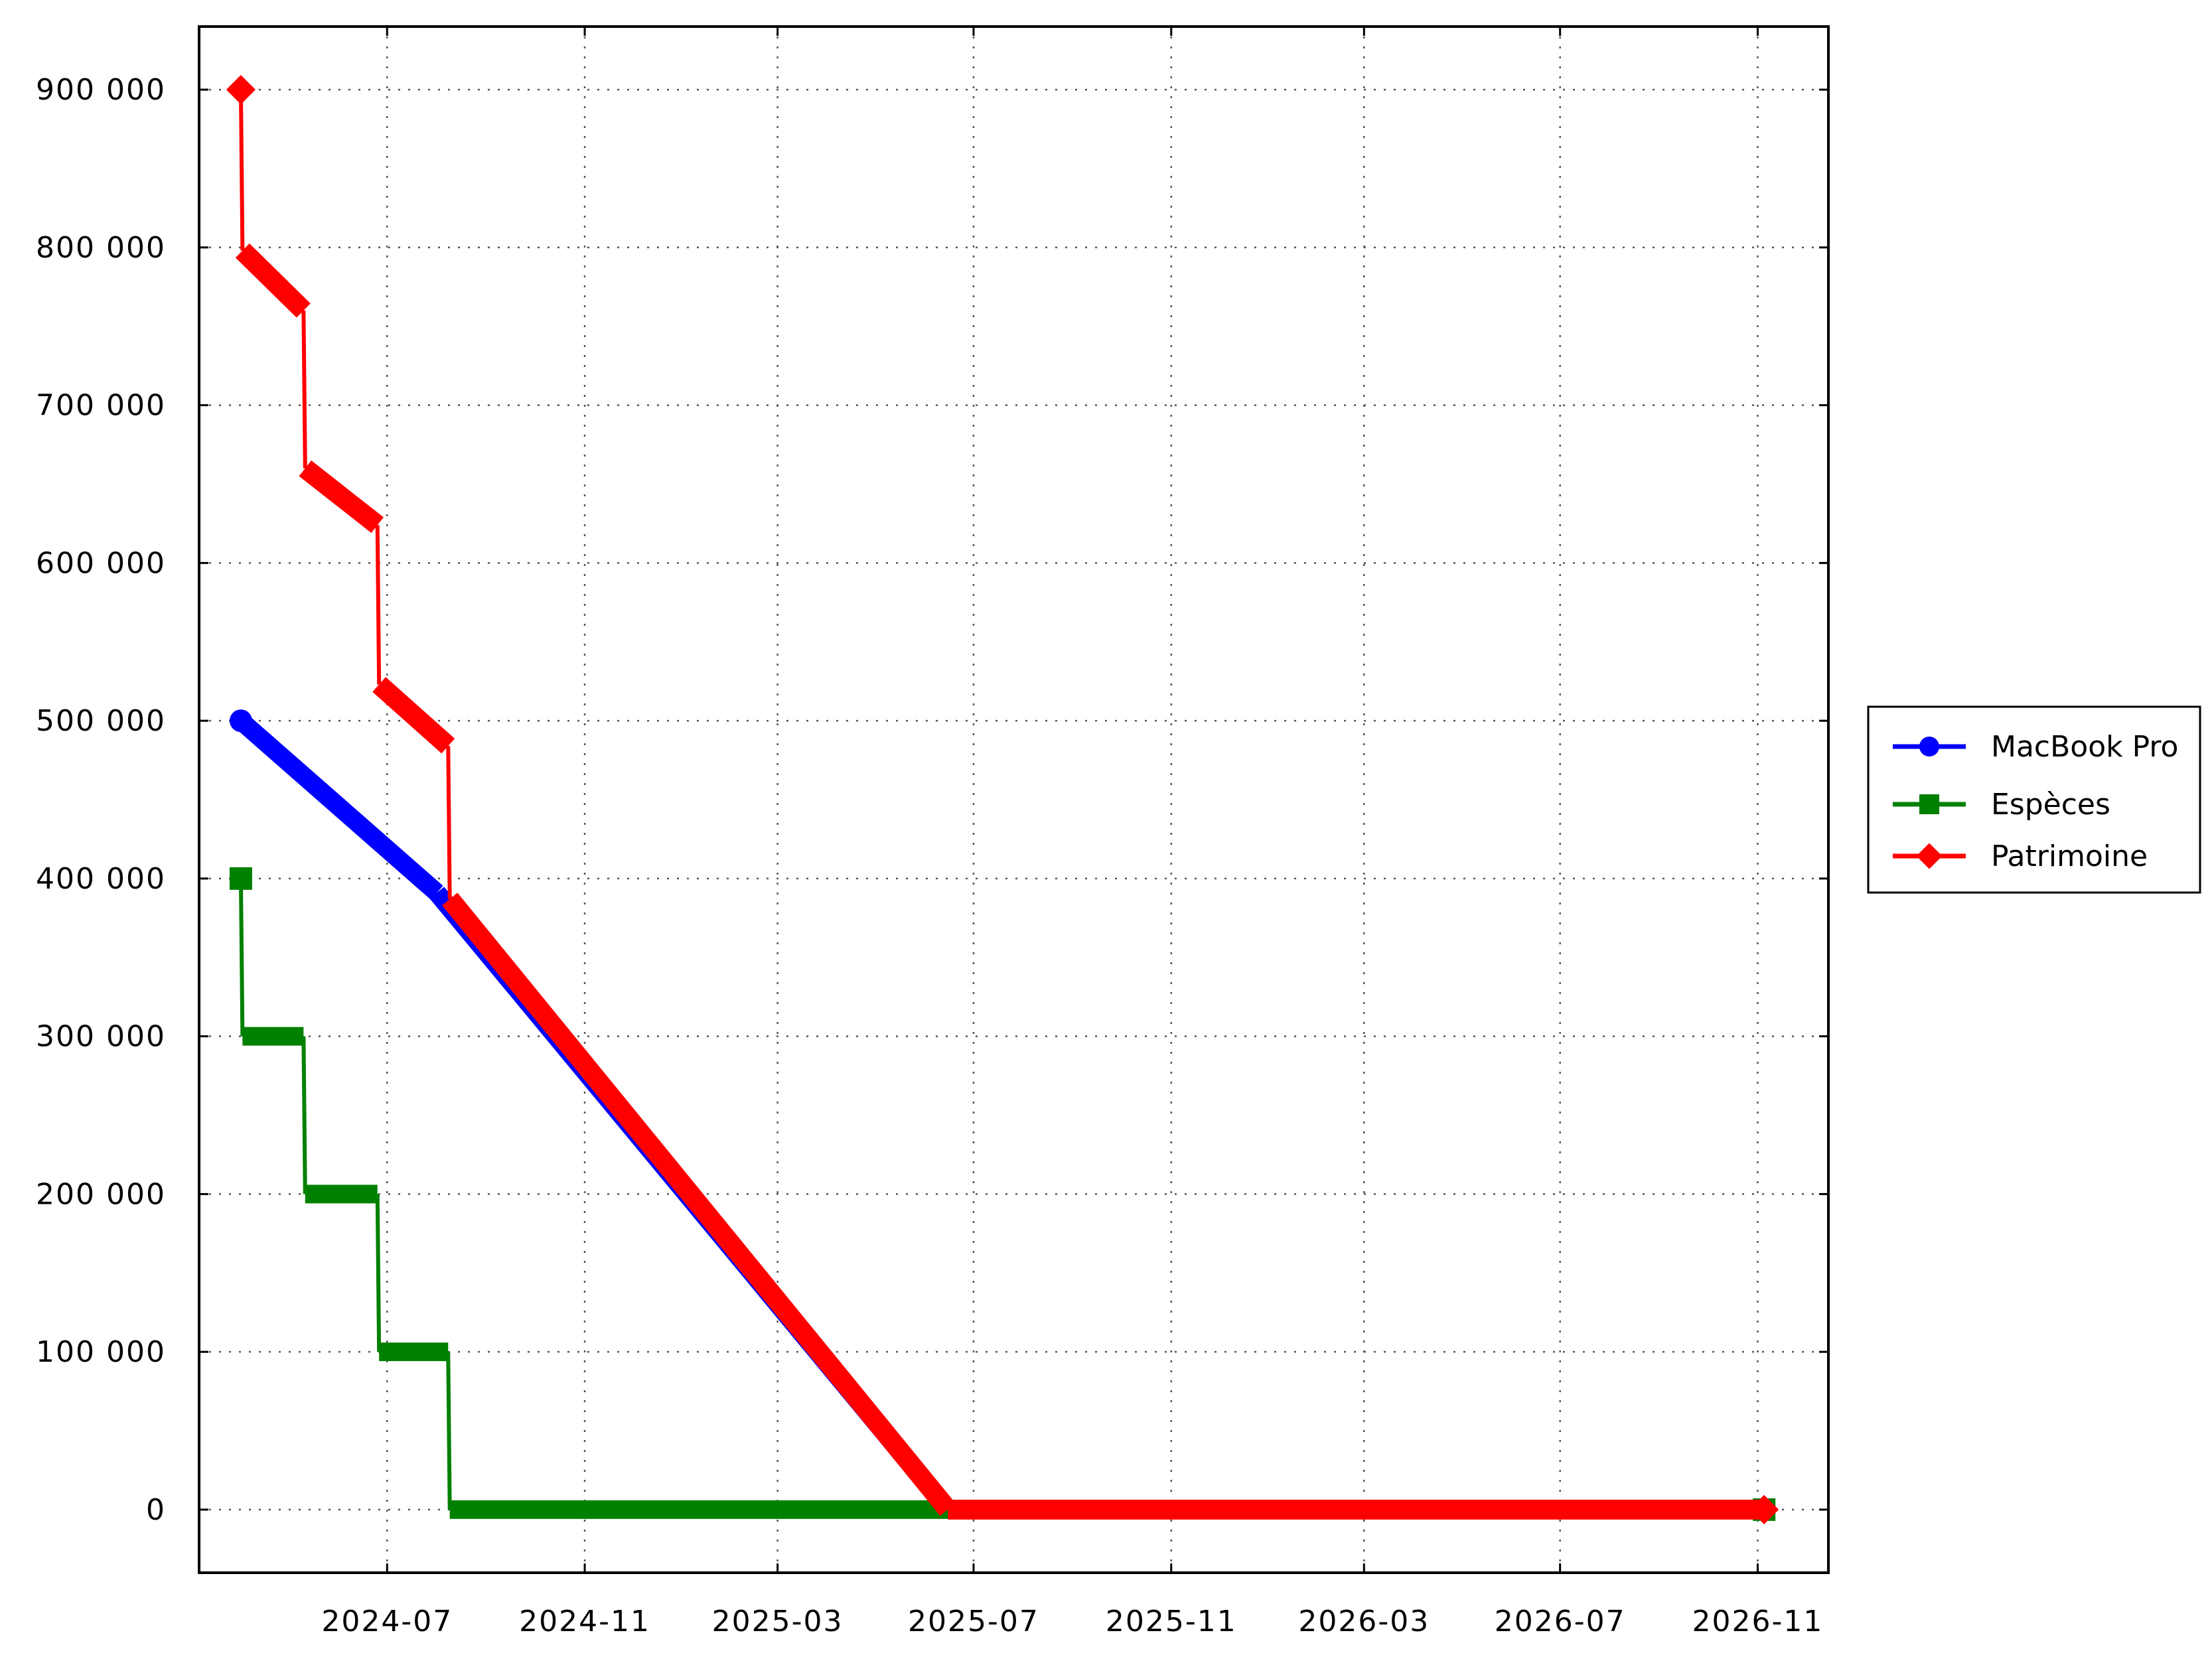  Describe the element at coordinates (973, 1621) in the screenshot. I see `x-tick-label: 2025-07` at that location.